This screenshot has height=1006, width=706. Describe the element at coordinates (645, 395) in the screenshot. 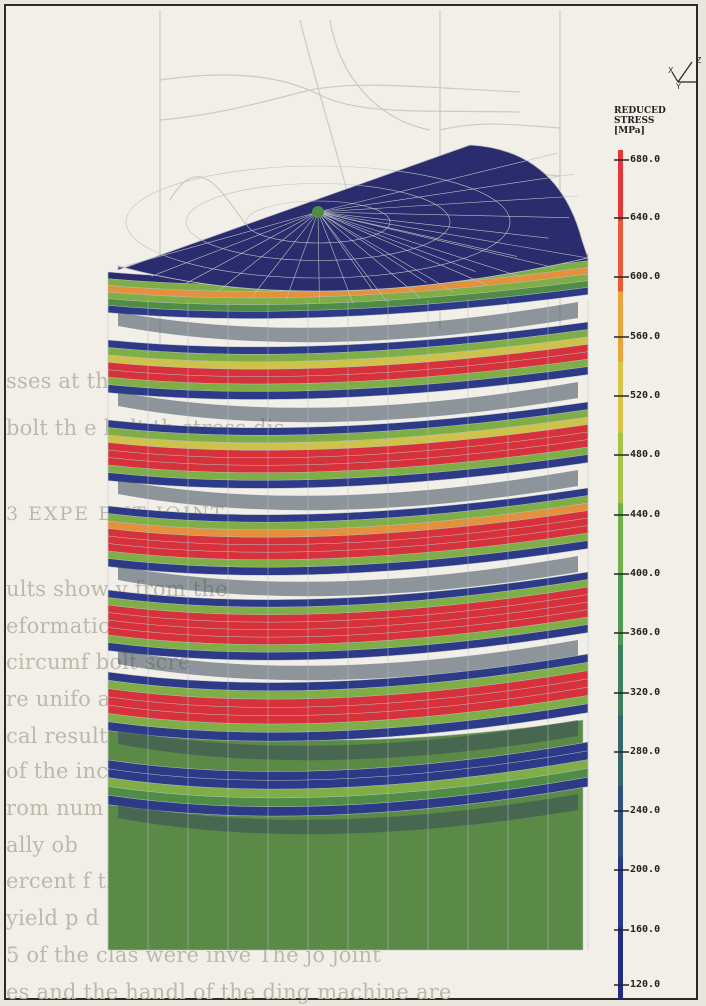

I see `color-scale-tick-label: 520.0` at that location.